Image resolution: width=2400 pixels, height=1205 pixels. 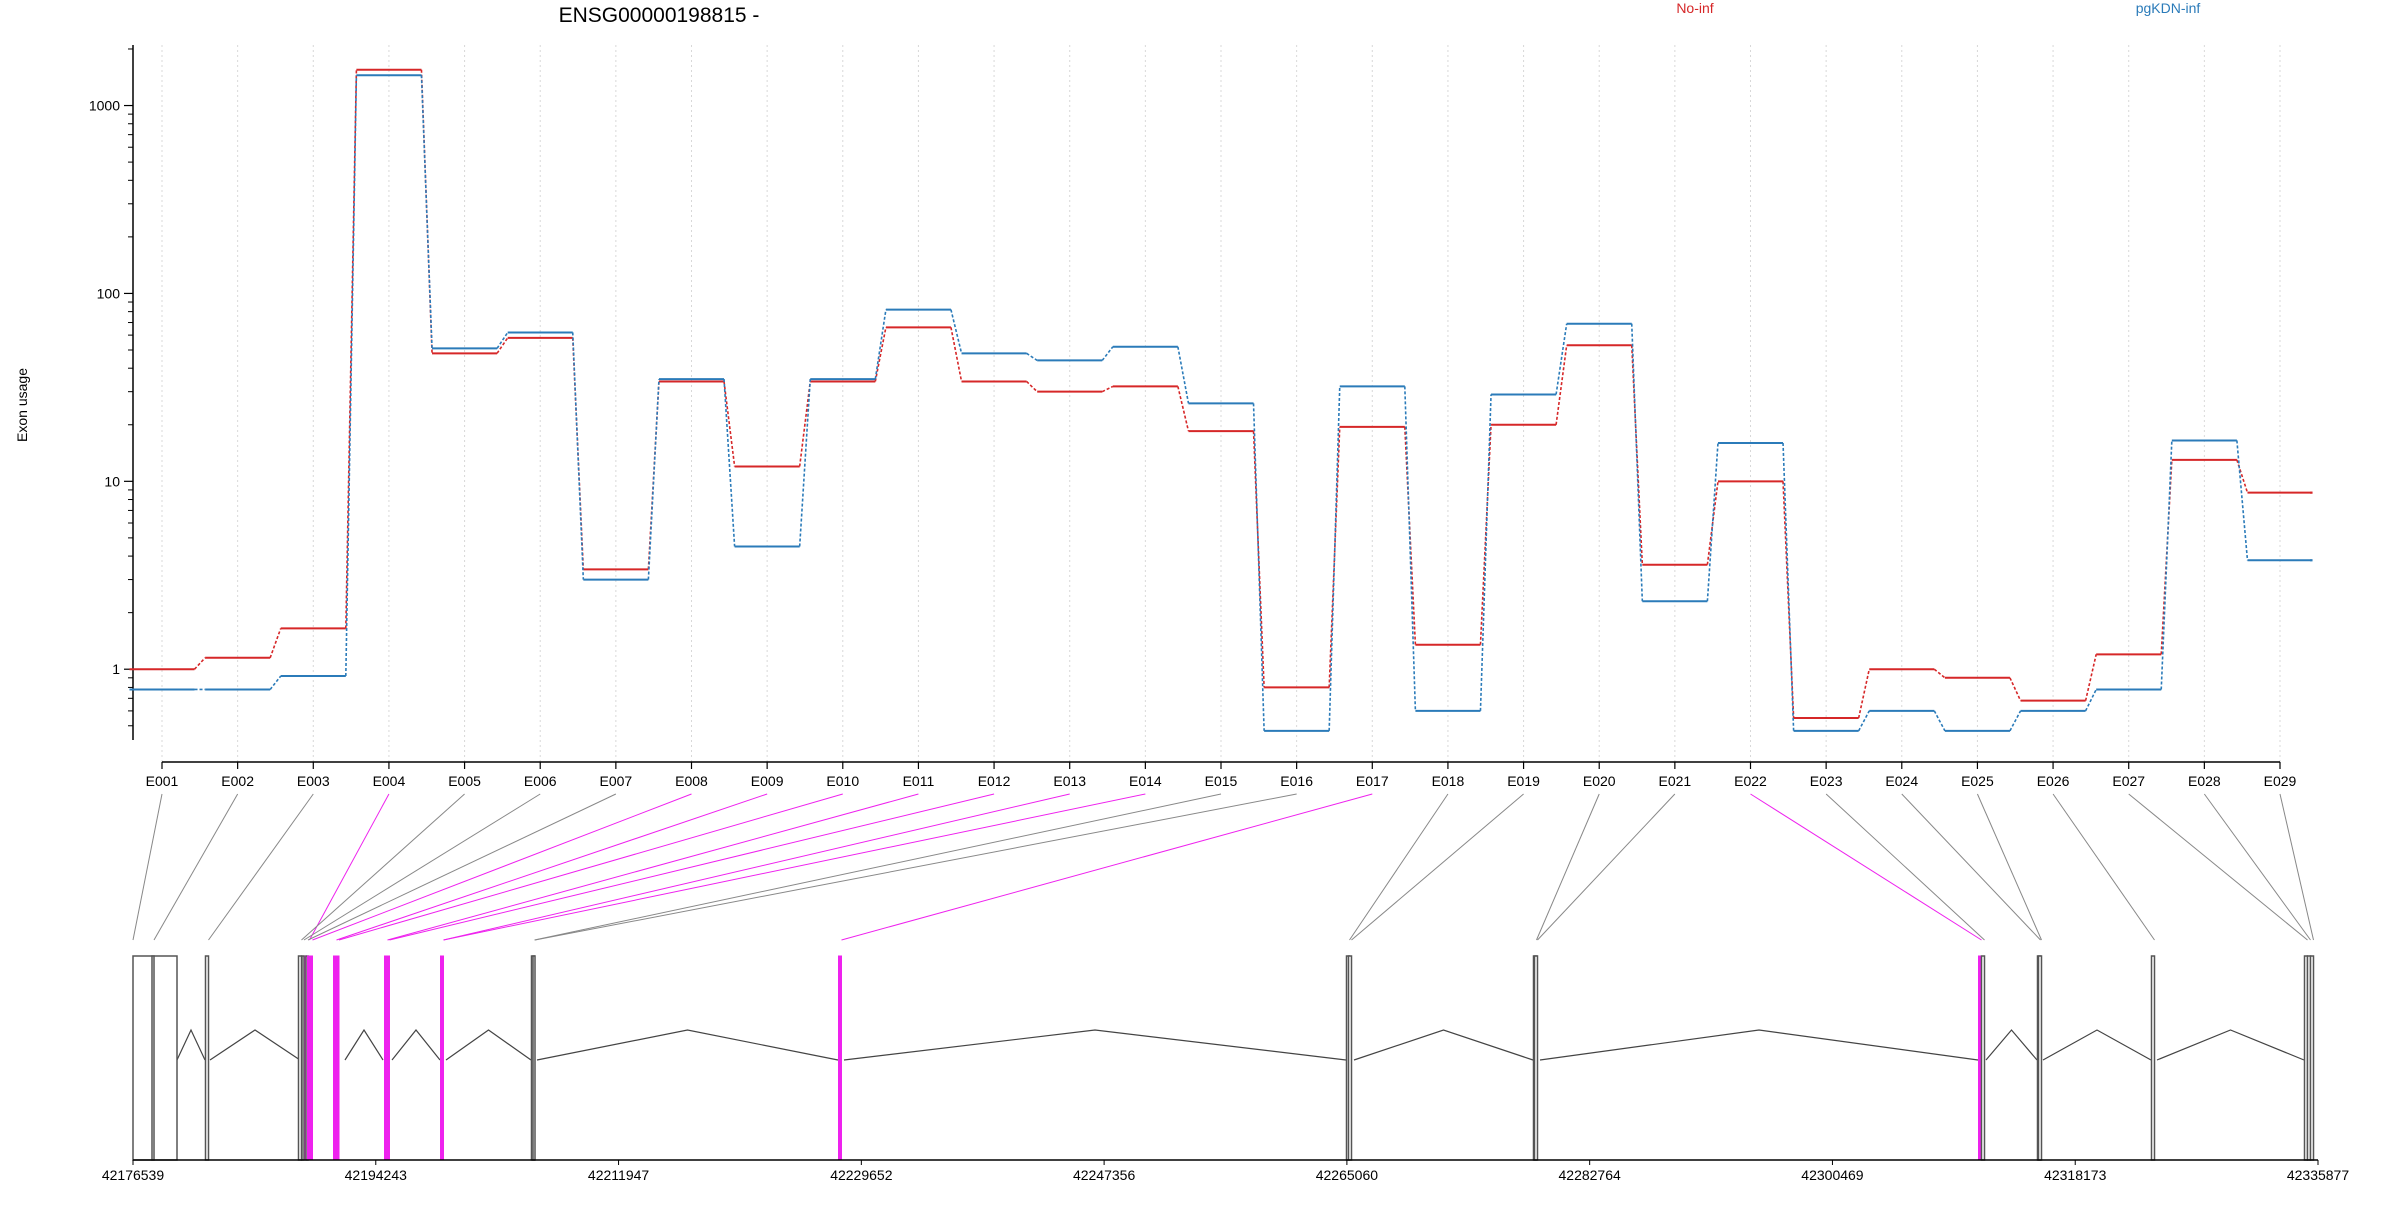 What do you see at coordinates (616, 781) in the screenshot?
I see `x-tick-label: E007` at bounding box center [616, 781].